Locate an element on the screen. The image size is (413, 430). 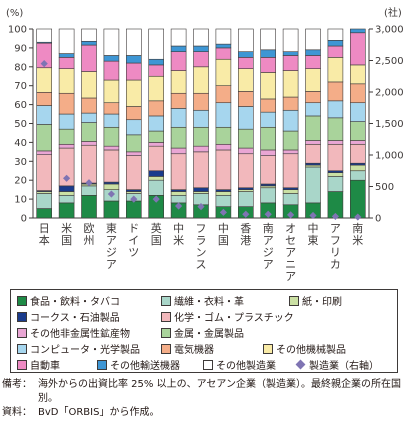
y-left-tick-label: 100 is located at coordinates (17, 30).